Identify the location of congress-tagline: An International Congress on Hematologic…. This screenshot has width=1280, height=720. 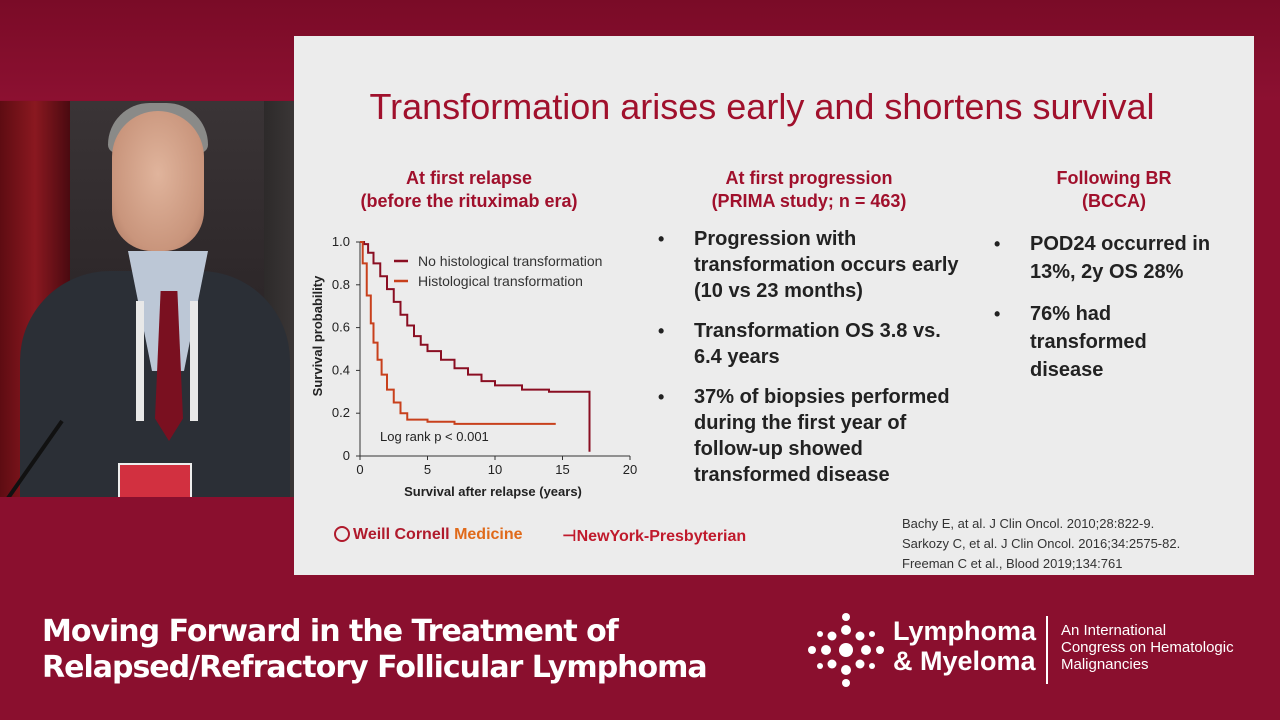
(1147, 647).